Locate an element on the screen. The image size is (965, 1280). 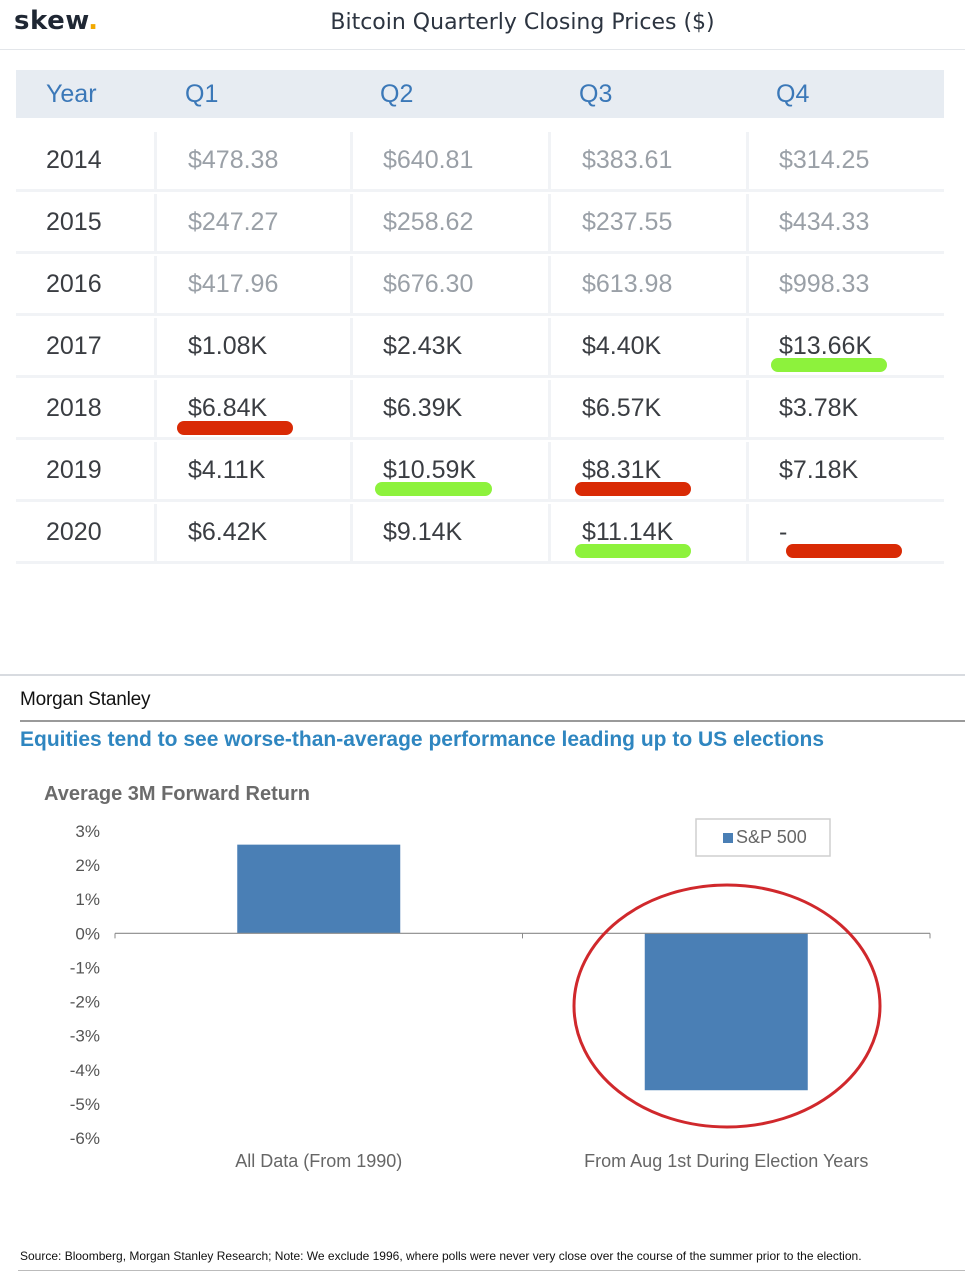
bars is located at coordinates (522, 967).